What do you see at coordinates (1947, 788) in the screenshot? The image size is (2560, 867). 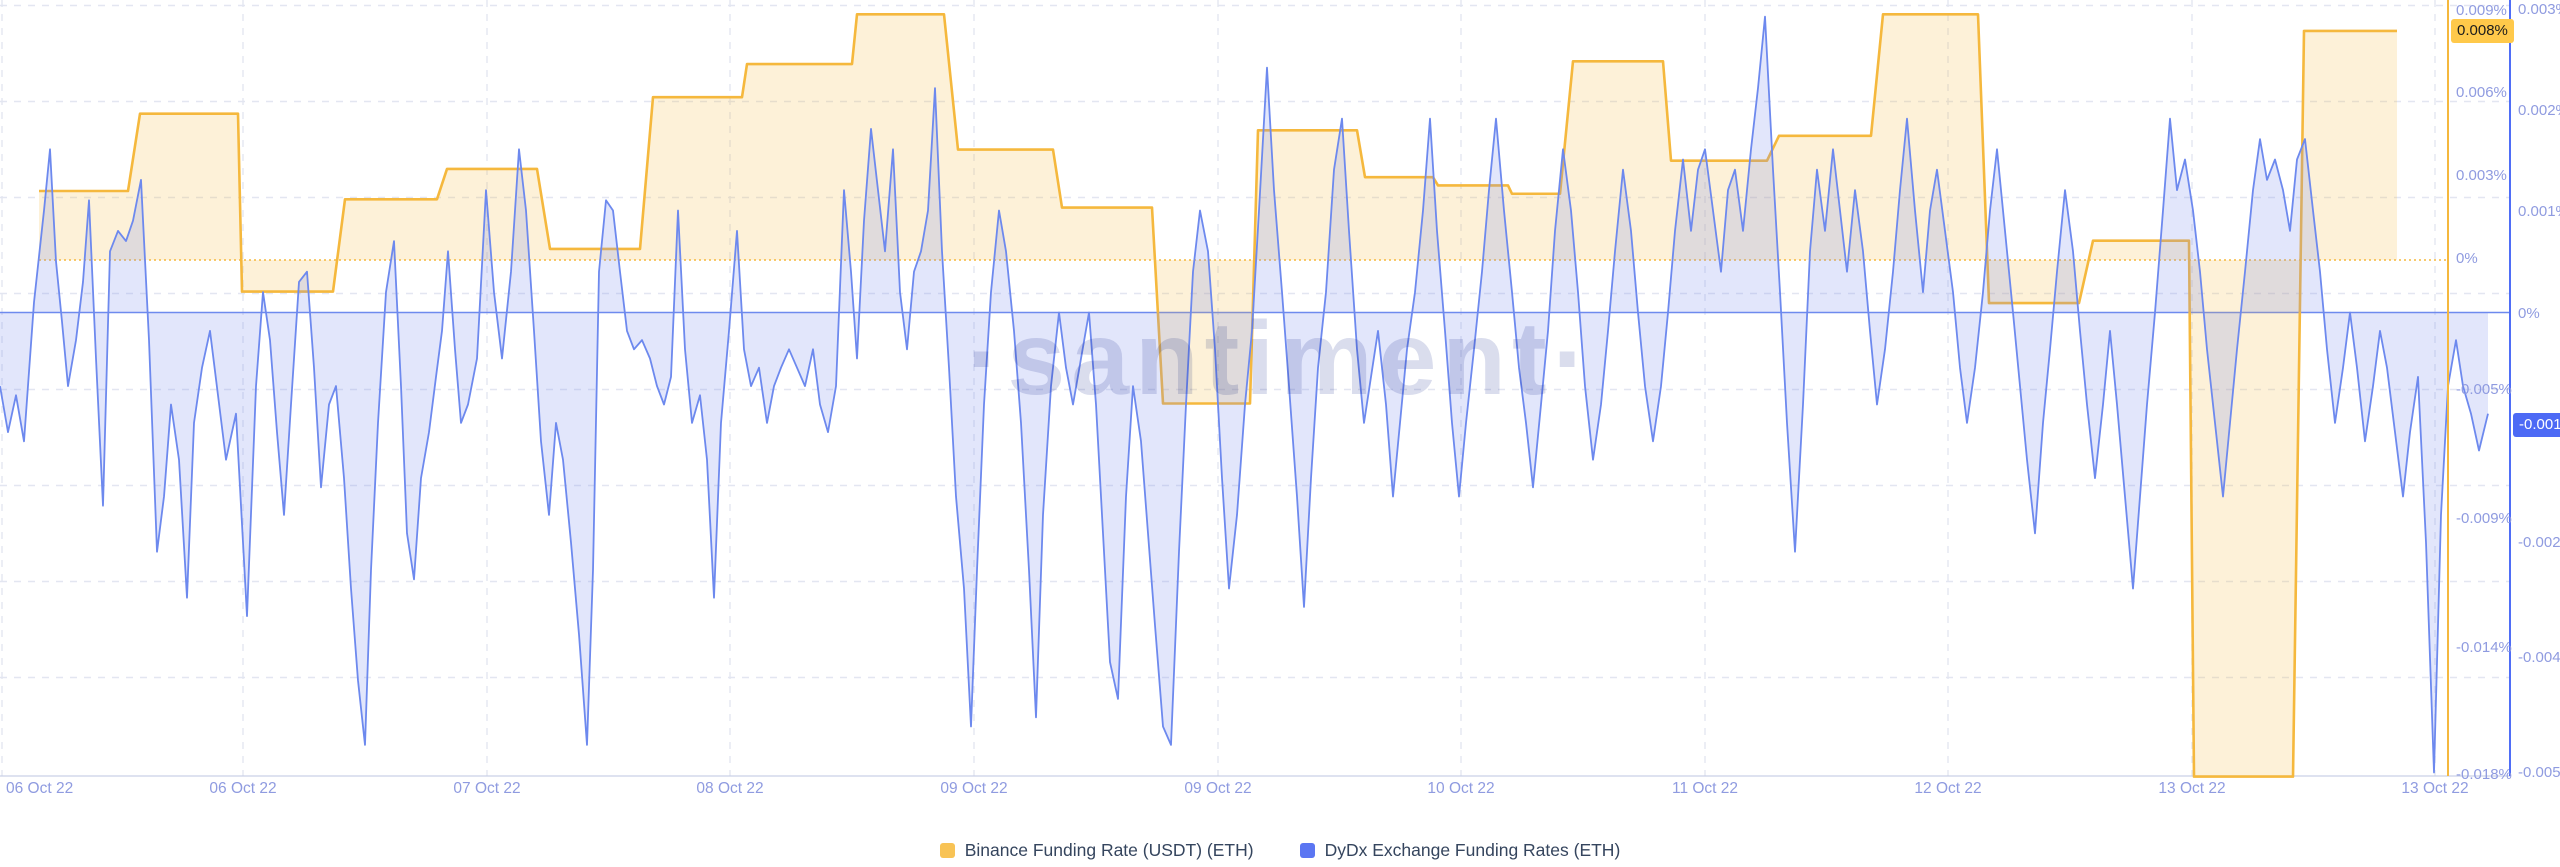 I see `x-axis-tick-label: 12 Oct 22` at bounding box center [1947, 788].